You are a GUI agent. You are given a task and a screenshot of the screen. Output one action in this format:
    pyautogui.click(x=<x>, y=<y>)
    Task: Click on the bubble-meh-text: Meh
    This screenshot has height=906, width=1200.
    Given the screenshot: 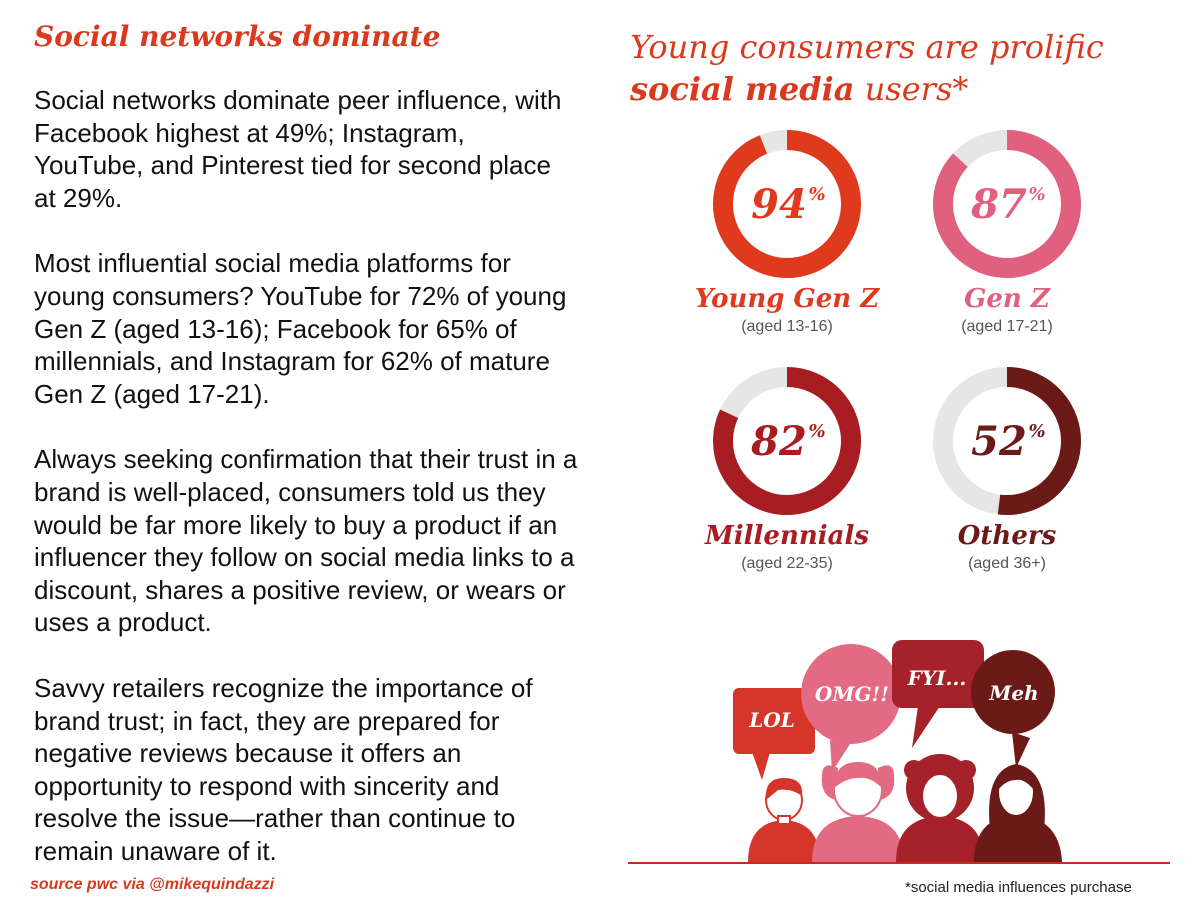 What is the action you would take?
    pyautogui.click(x=1013, y=693)
    